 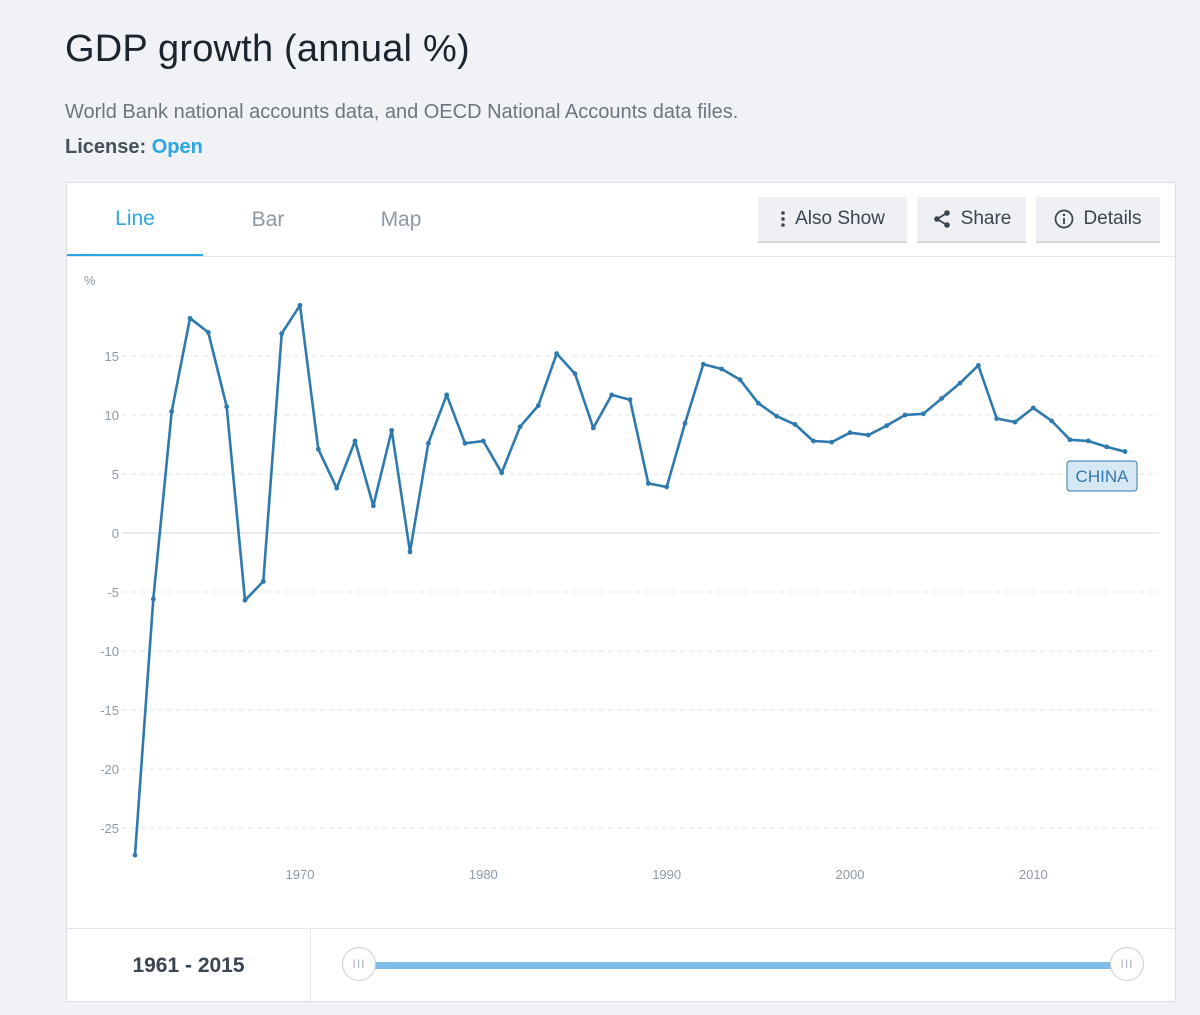 What do you see at coordinates (267, 49) in the screenshot?
I see `page-title: GDP growth (annual %)` at bounding box center [267, 49].